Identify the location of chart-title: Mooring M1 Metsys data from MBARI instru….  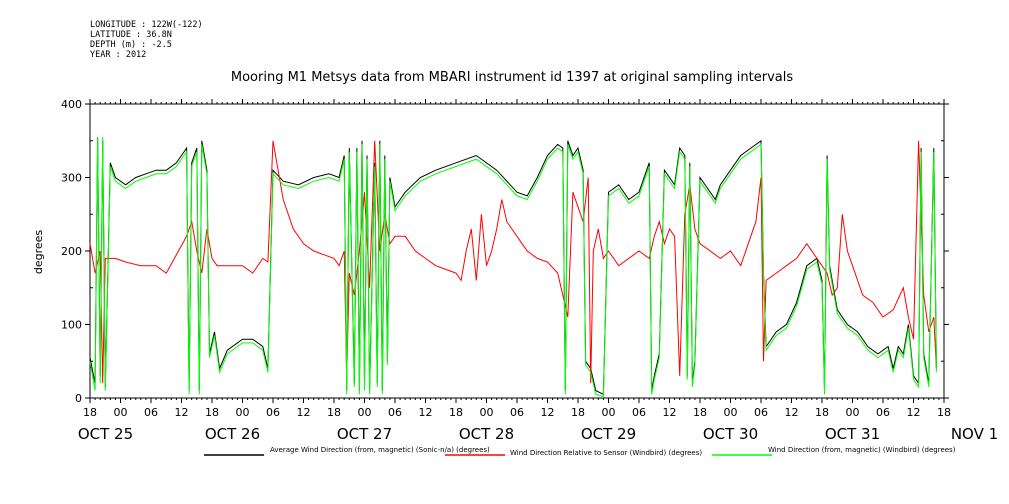
(512, 77).